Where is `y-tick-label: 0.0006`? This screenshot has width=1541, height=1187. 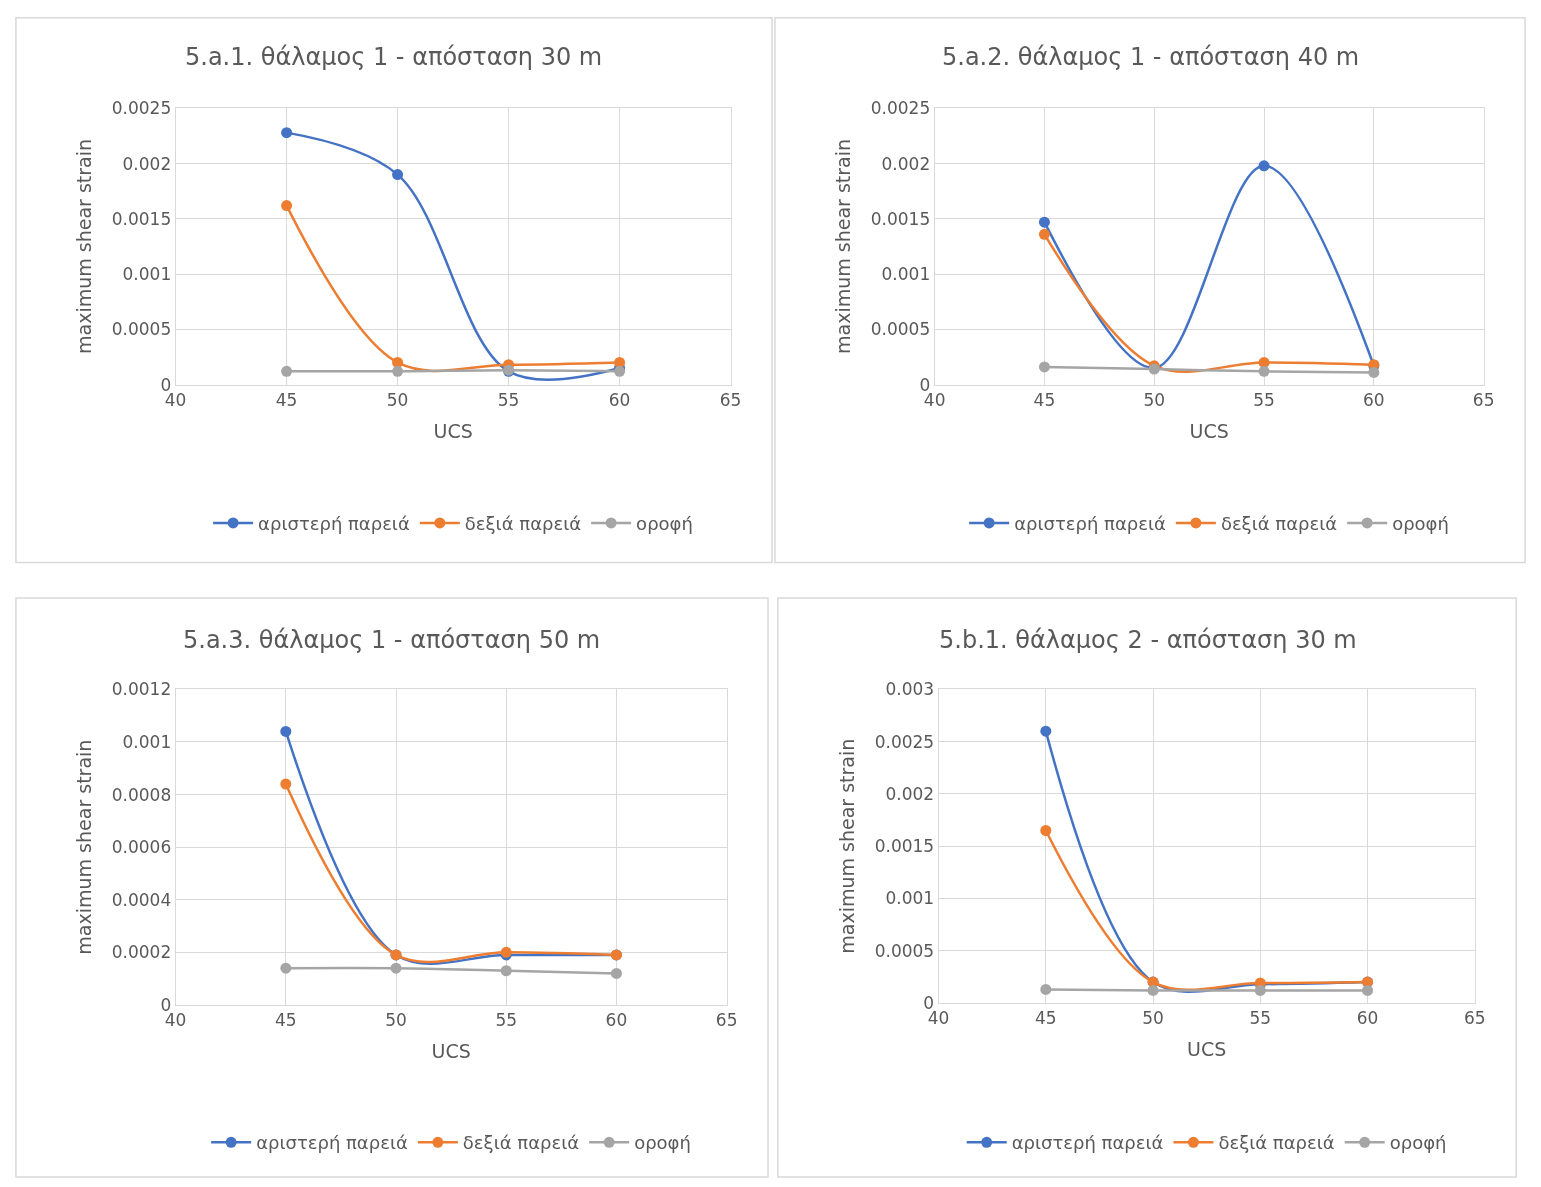
y-tick-label: 0.0006 is located at coordinates (141, 847).